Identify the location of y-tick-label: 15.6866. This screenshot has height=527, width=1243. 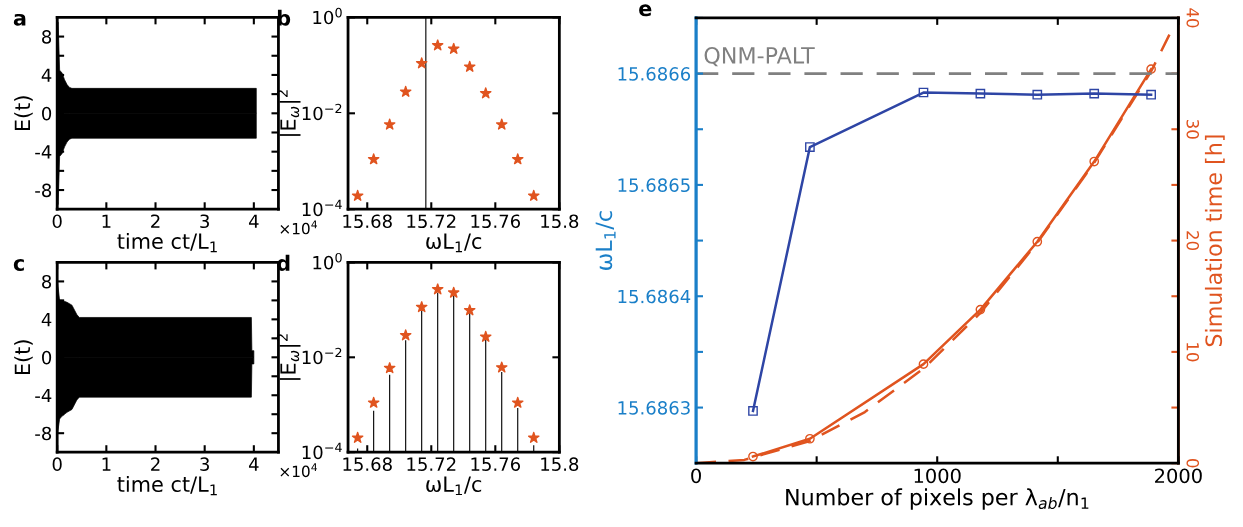
(654, 74).